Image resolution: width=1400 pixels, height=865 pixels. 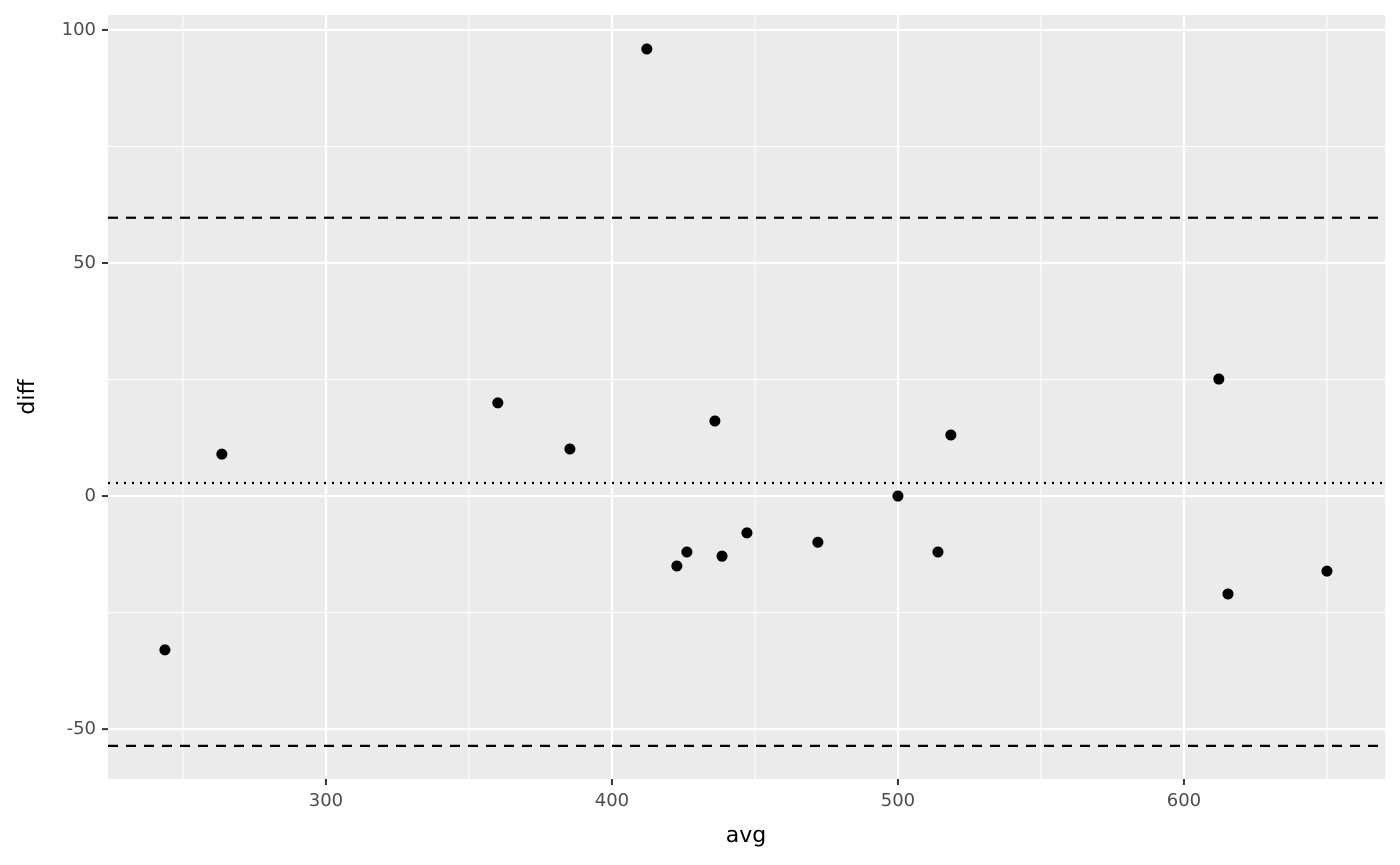 I want to click on y-tick-label: 50, so click(x=84, y=262).